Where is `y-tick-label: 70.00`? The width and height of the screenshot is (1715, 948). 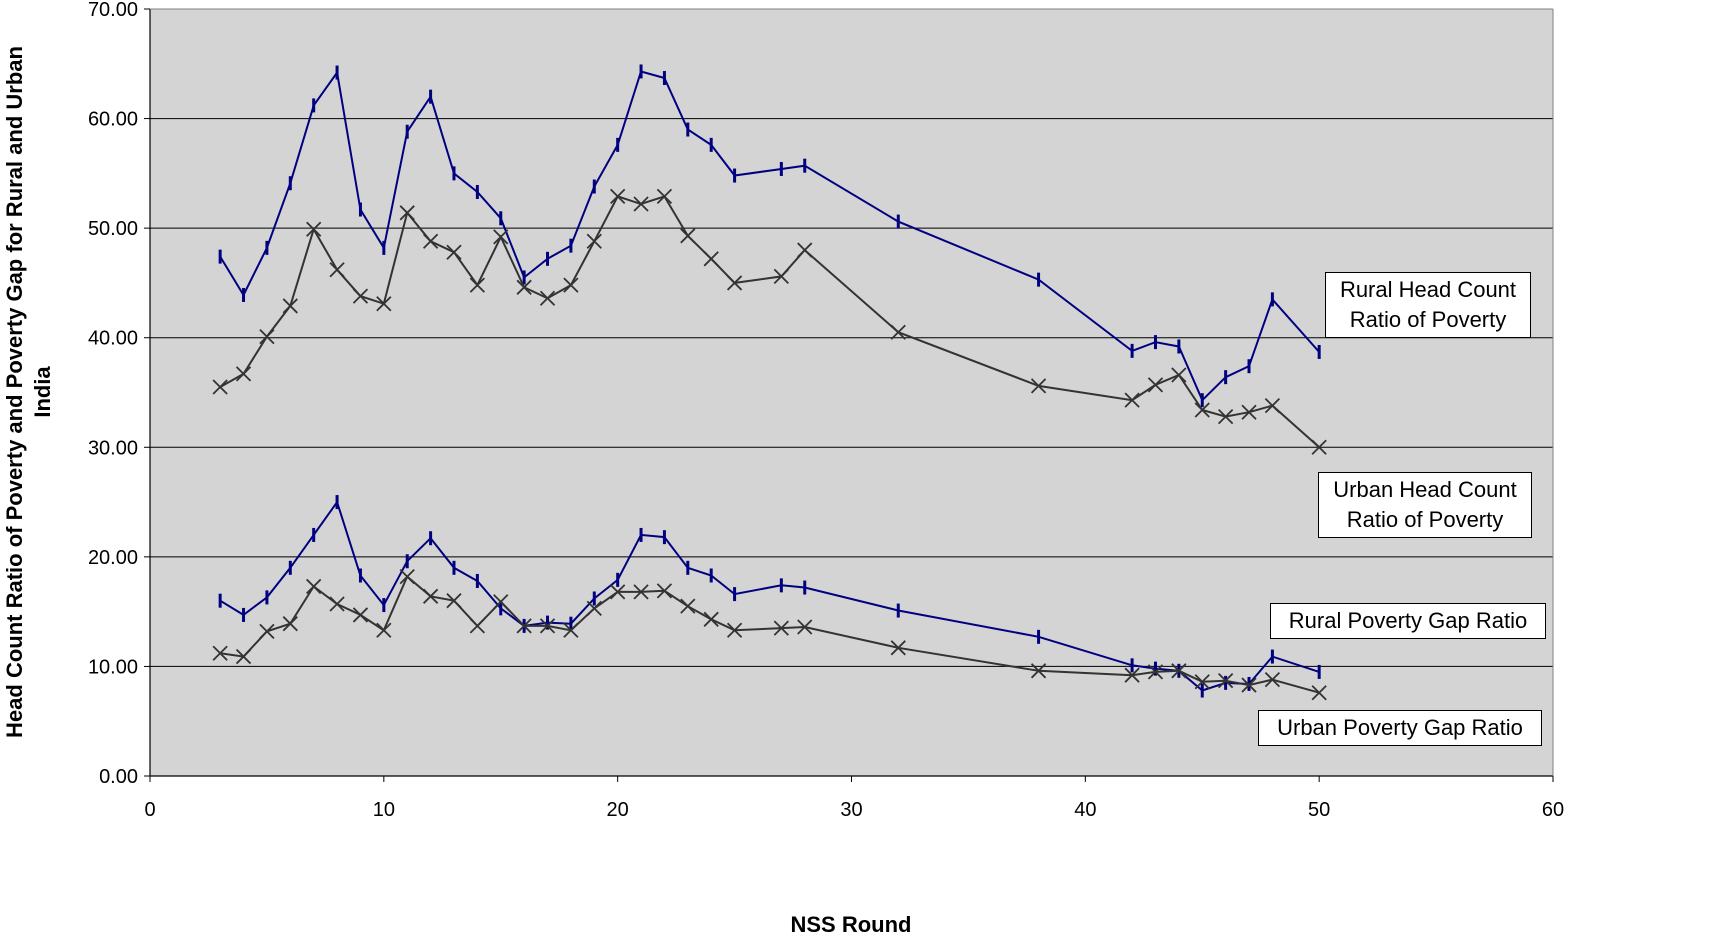
y-tick-label: 70.00 is located at coordinates (113, 10).